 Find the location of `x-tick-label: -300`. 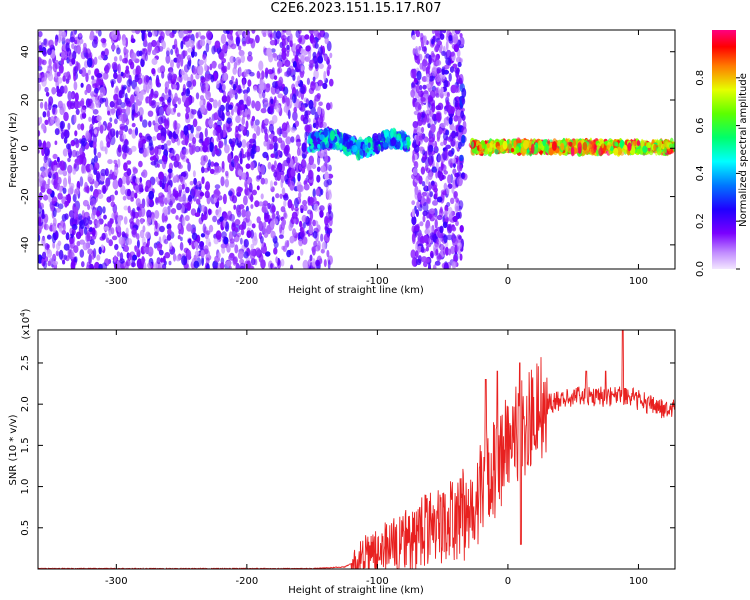

x-tick-label: -300 is located at coordinates (116, 581).